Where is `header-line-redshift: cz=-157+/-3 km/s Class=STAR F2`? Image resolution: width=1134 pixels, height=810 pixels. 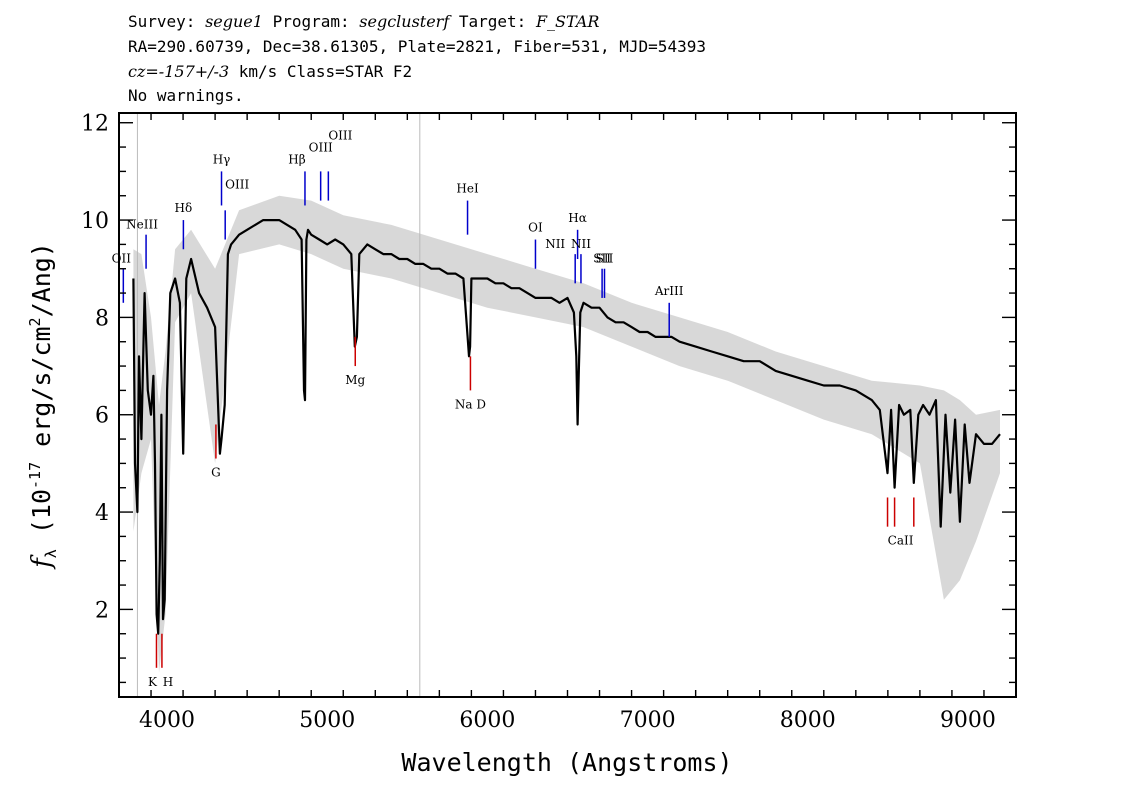 header-line-redshift: cz=-157+/-3 km/s Class=STAR F2 is located at coordinates (270, 71).